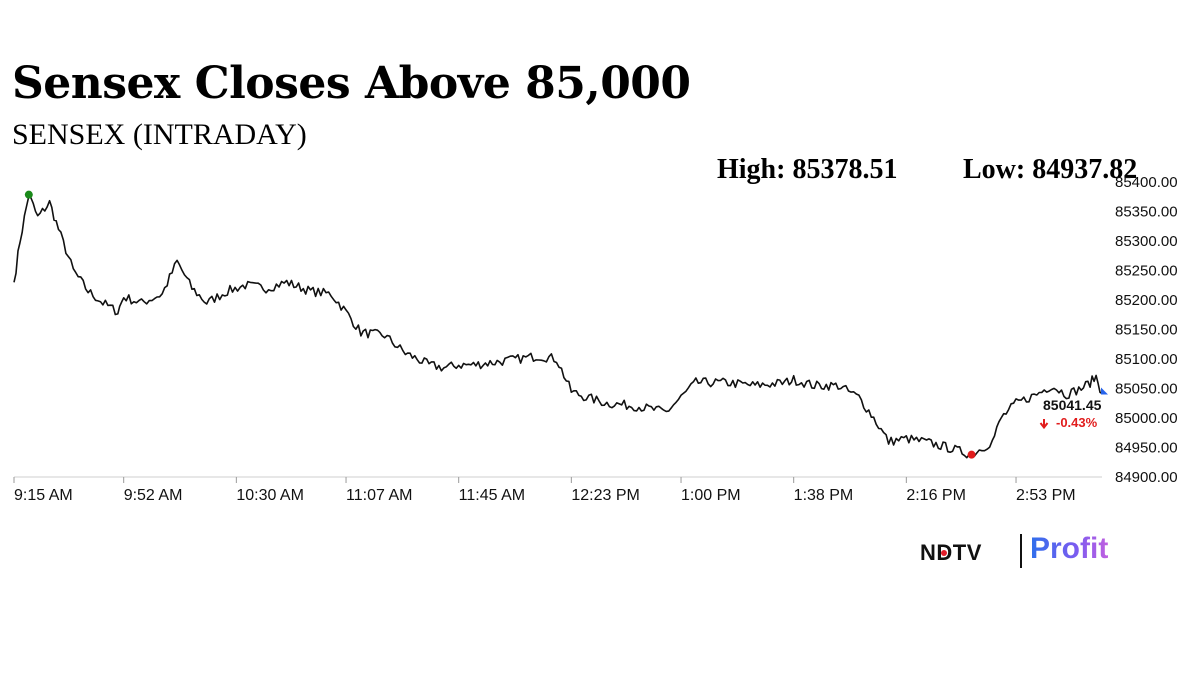 This screenshot has height=675, width=1200. I want to click on x-tick-label: 1:38 PM, so click(824, 495).